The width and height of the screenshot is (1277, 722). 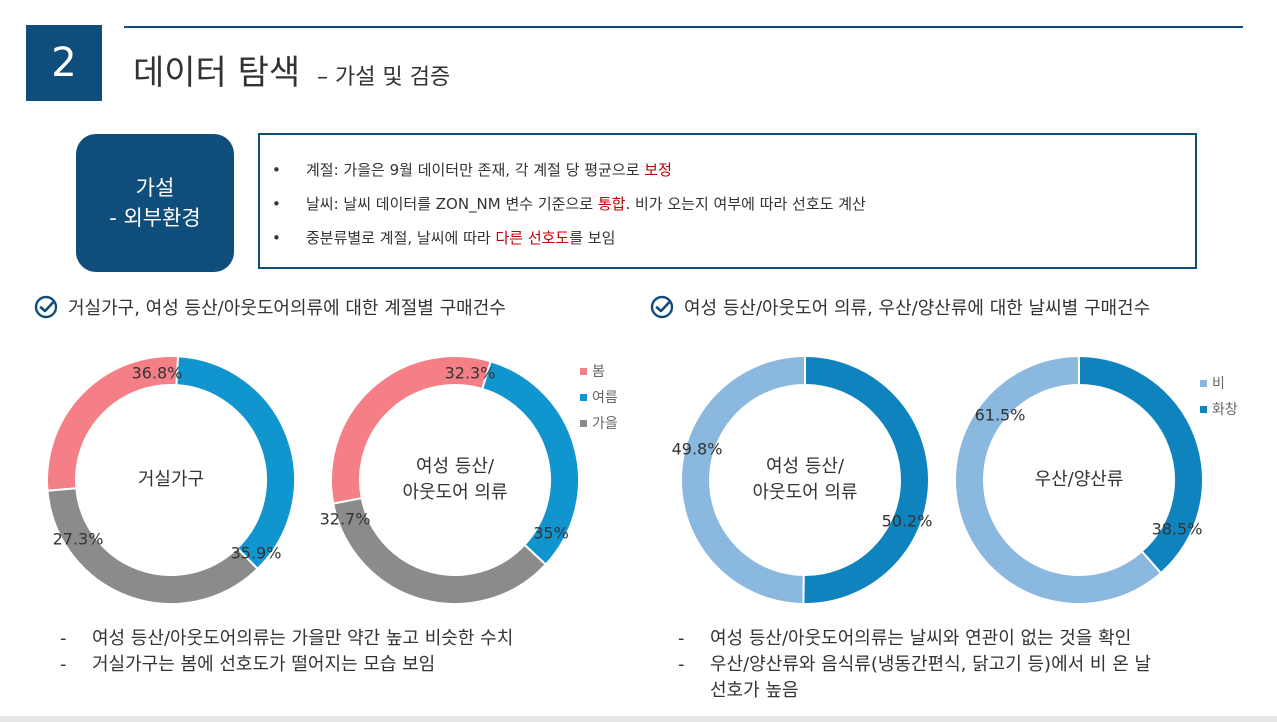 I want to click on right-section-heading: 여성 등산/아웃도어 의류, 우산/양산류에 대한 날씨별 구매건수, so click(x=900, y=307).